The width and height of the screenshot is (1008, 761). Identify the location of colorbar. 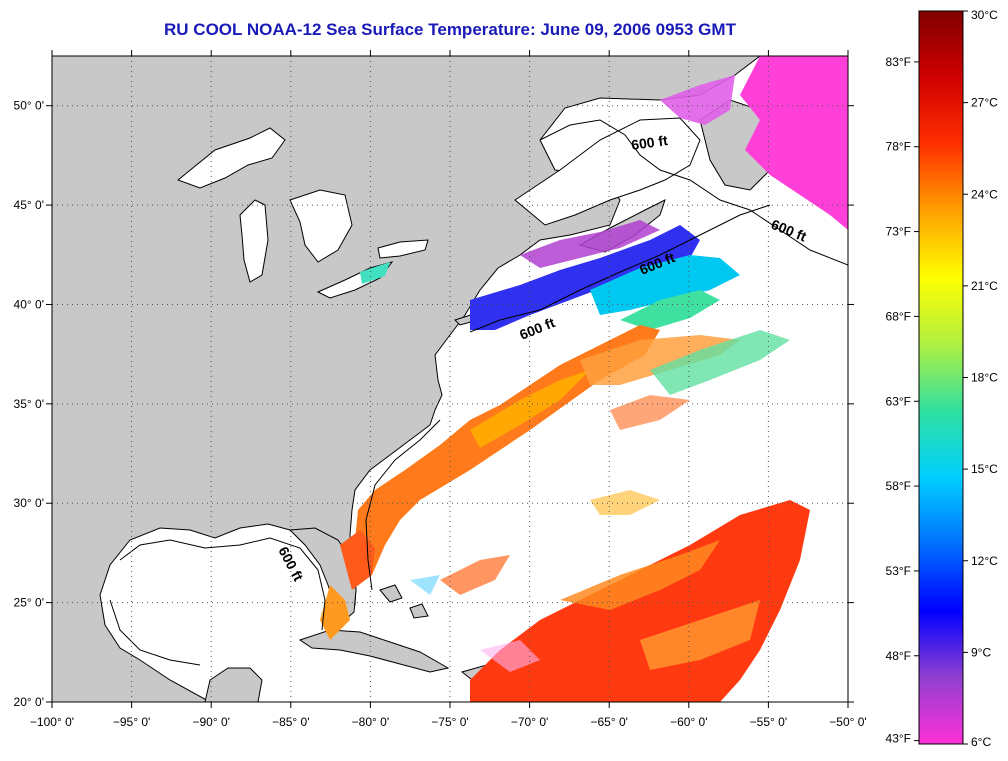
(941, 377).